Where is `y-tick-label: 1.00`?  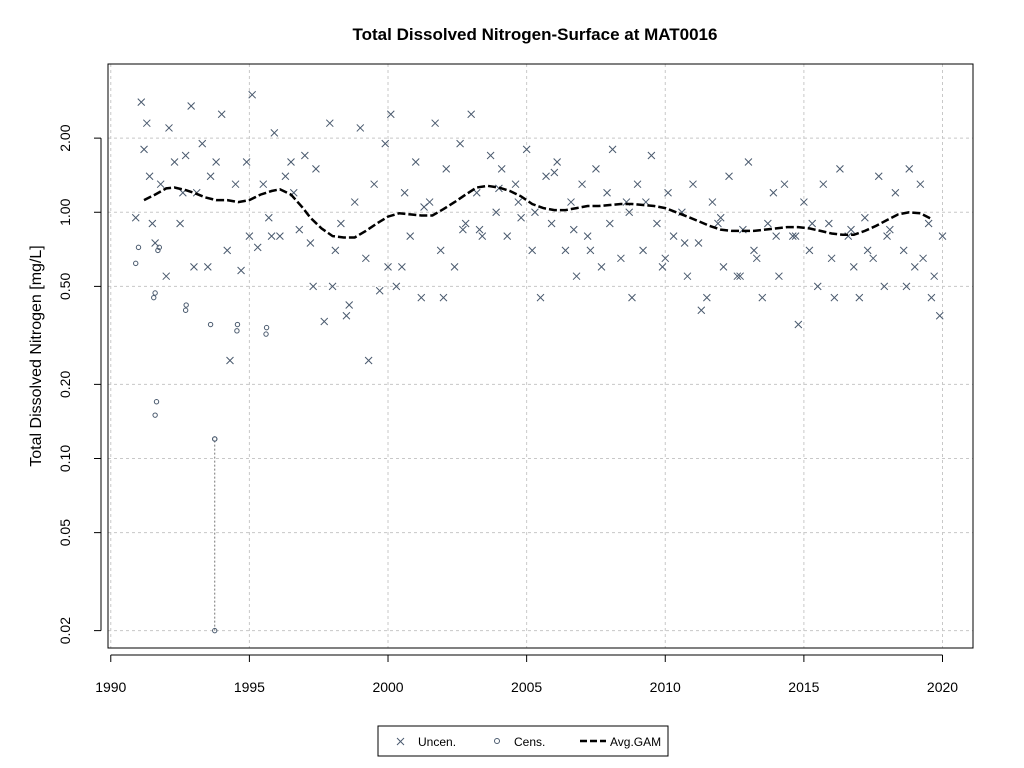 y-tick-label: 1.00 is located at coordinates (65, 211).